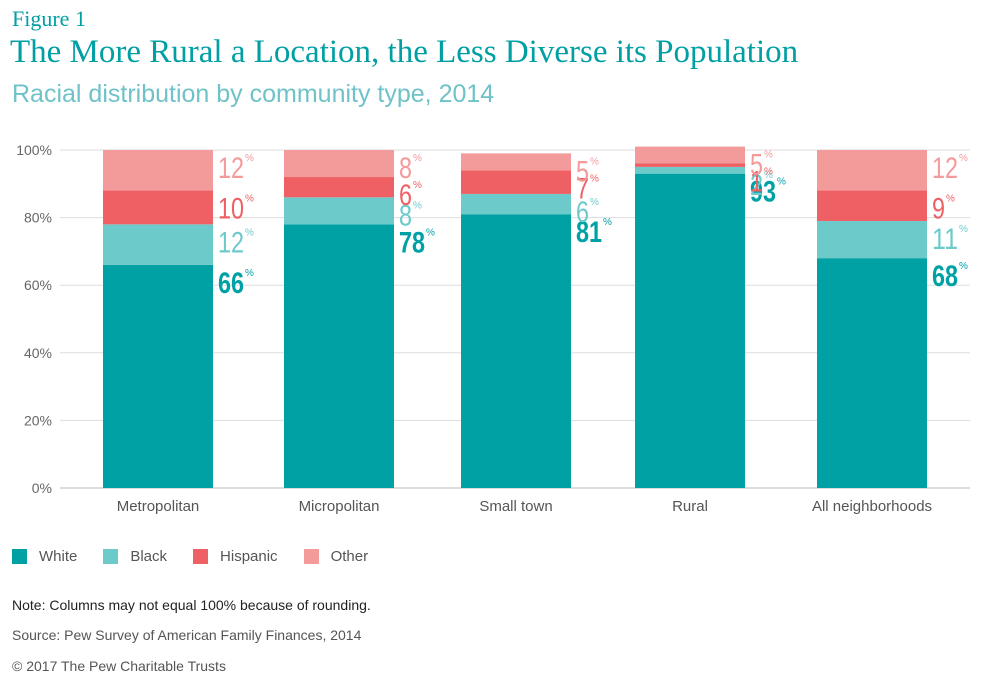 This screenshot has height=682, width=990. I want to click on data-label-other: 8%, so click(410, 168).